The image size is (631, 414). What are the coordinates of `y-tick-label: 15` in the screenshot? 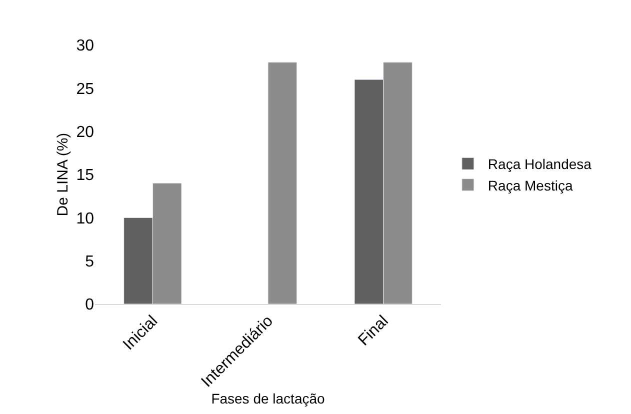 It's located at (85, 175).